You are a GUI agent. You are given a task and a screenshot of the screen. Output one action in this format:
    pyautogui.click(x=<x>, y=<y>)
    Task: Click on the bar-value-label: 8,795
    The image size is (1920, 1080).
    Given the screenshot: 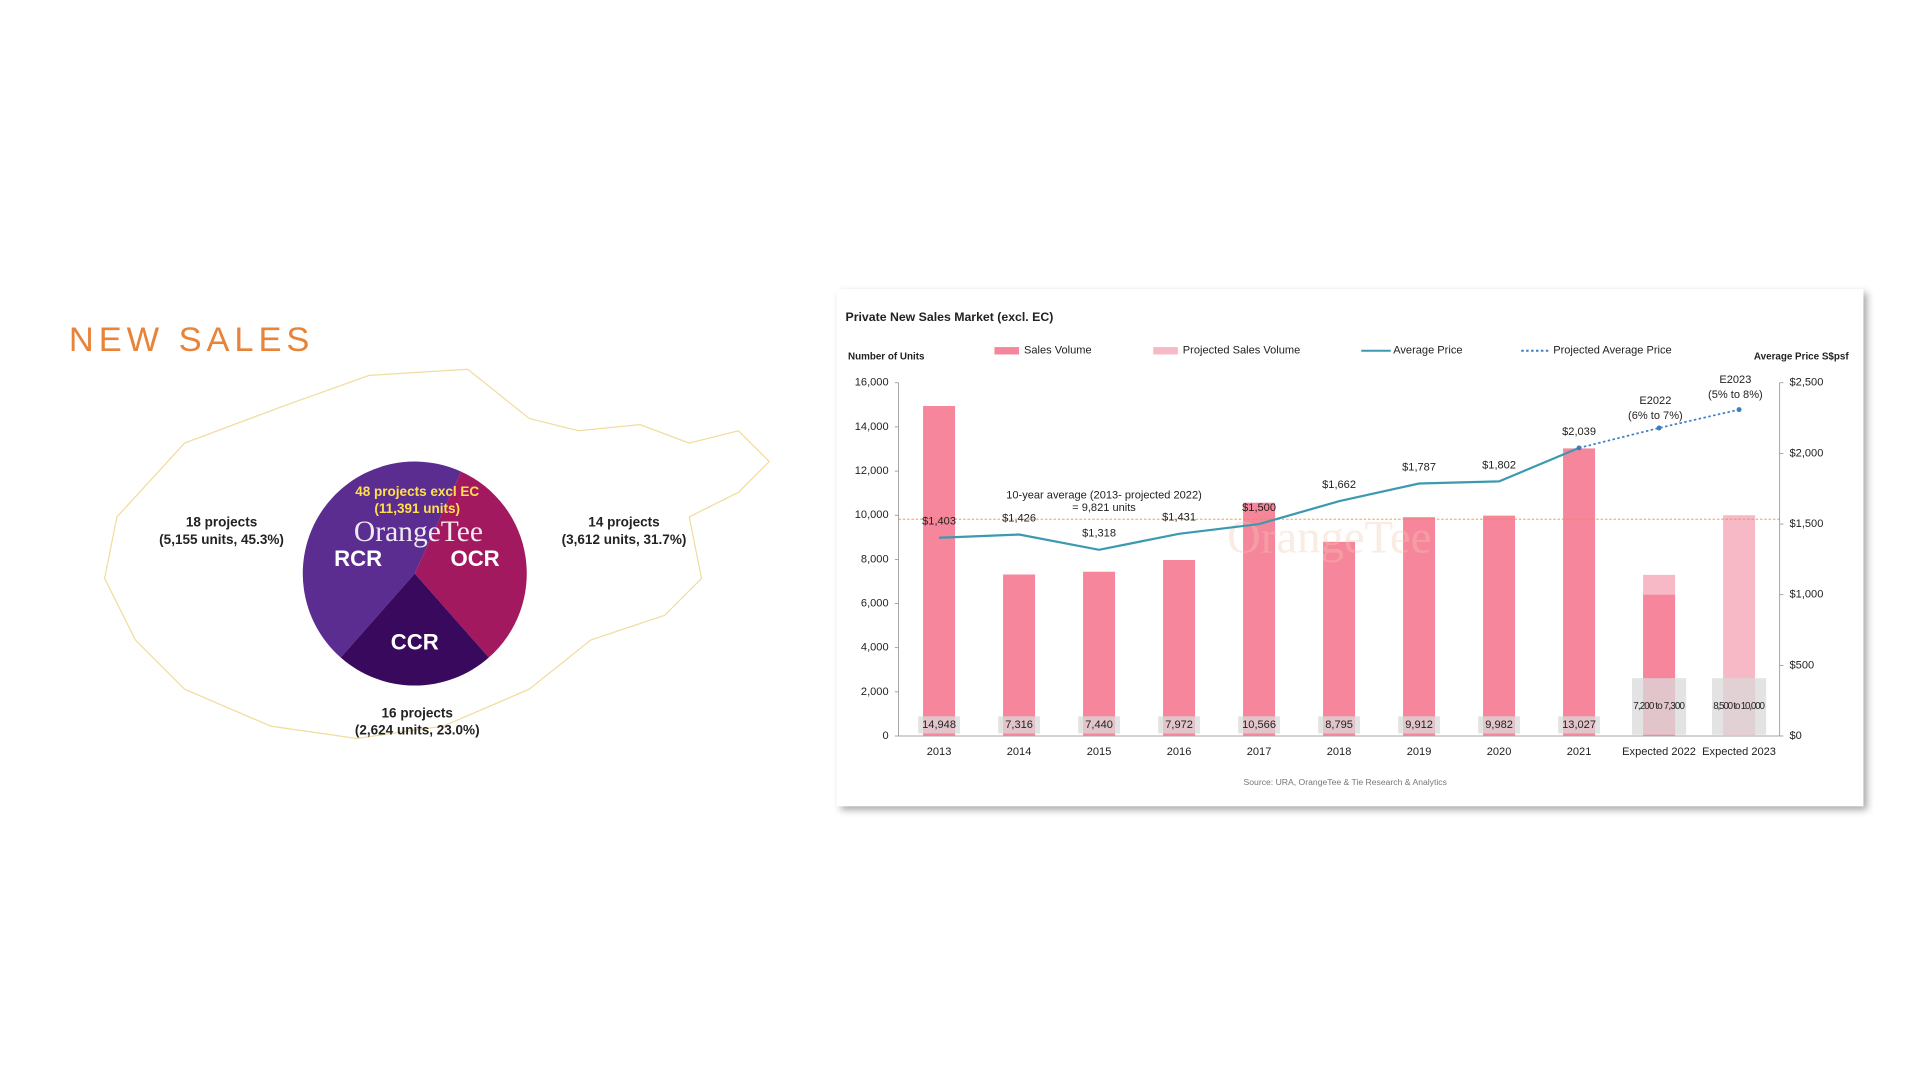 What is the action you would take?
    pyautogui.click(x=1339, y=725)
    